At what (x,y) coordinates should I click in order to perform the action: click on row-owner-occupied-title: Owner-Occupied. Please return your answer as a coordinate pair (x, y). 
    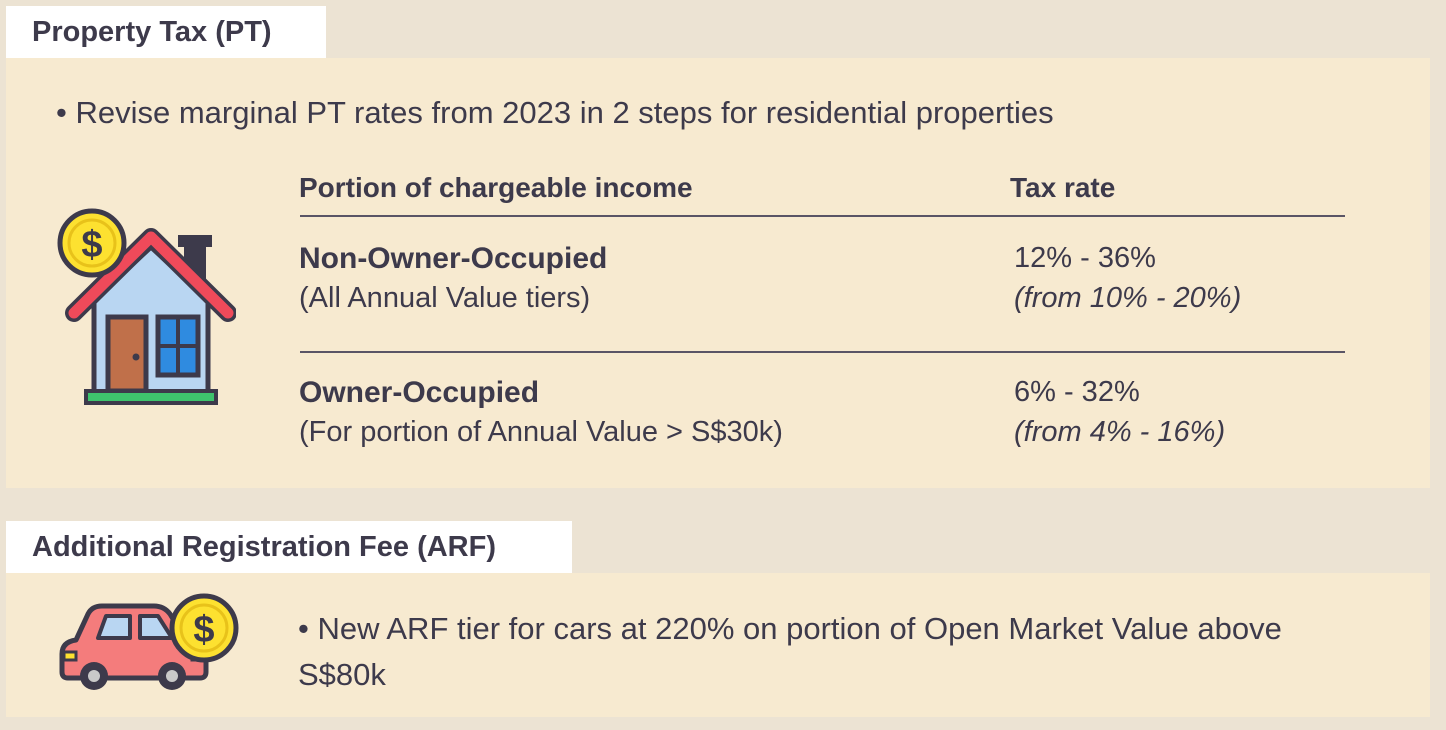
    Looking at the image, I should click on (419, 392).